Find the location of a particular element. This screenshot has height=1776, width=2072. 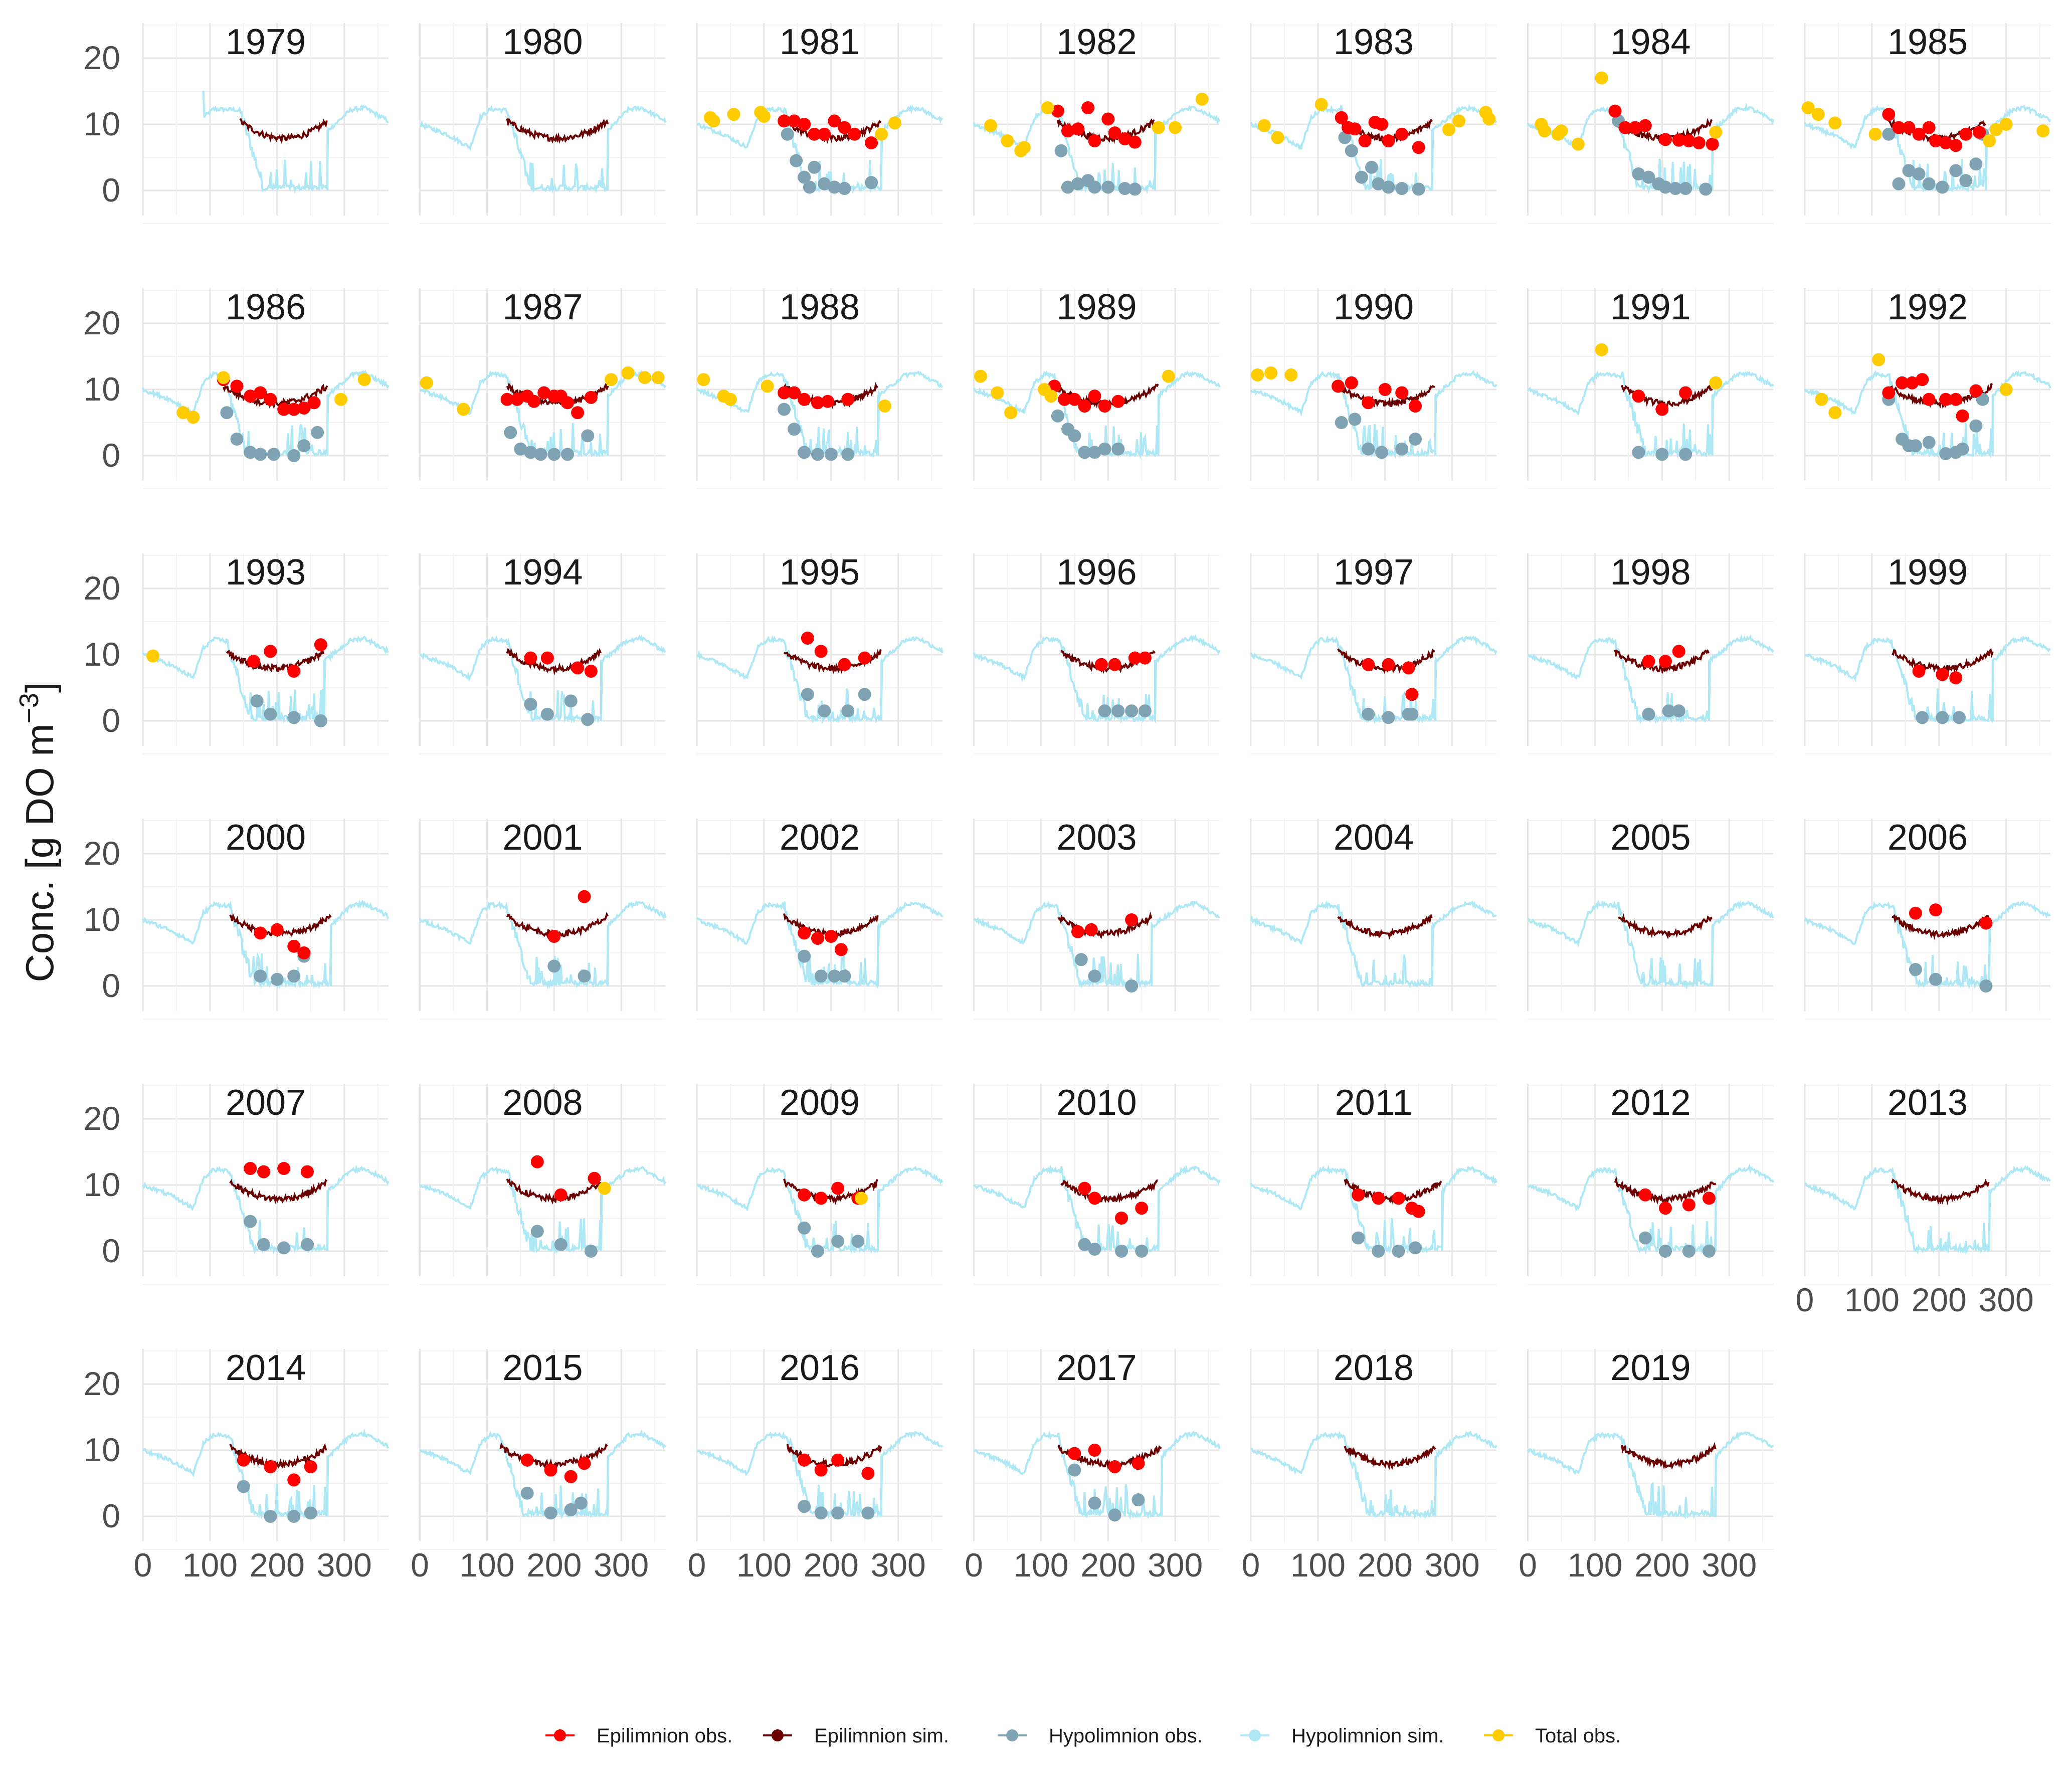

panel-1996: 1996 is located at coordinates (1097, 653).